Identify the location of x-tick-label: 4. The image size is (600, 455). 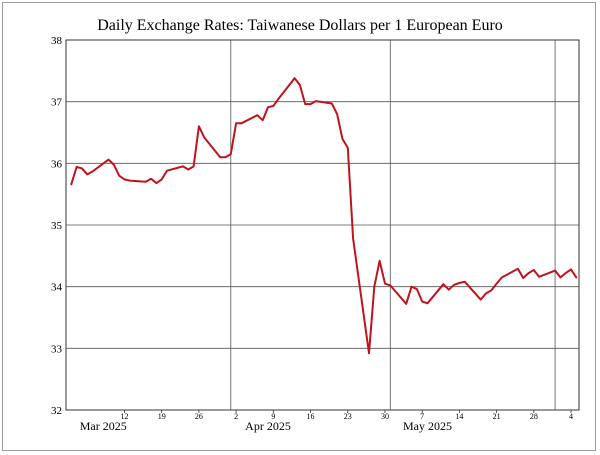
(571, 416).